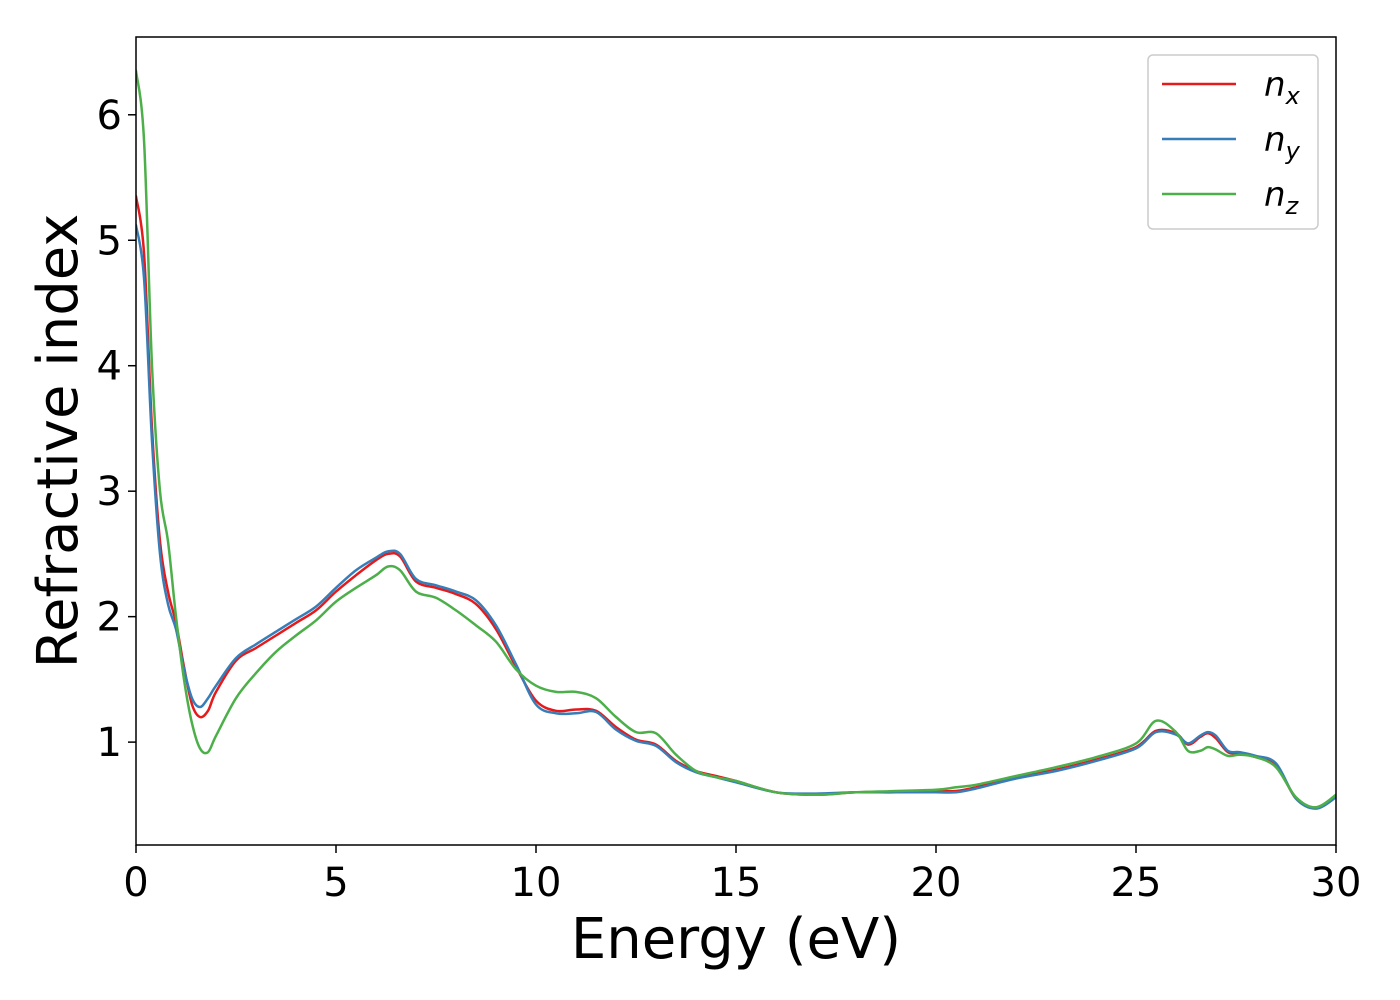  What do you see at coordinates (109, 241) in the screenshot?
I see `y-tick-label: 5` at bounding box center [109, 241].